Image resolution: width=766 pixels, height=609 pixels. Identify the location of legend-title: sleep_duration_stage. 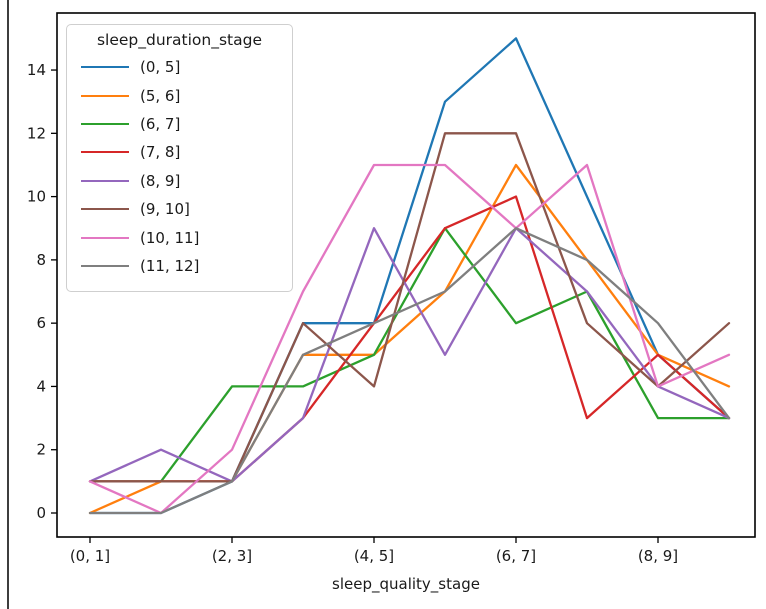
(179, 40).